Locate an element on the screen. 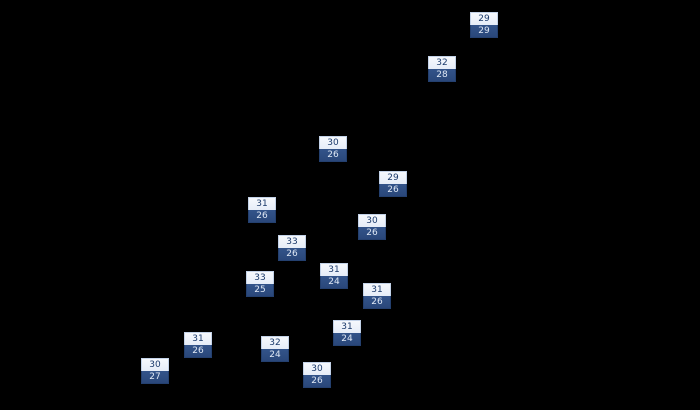  data-point-bottom-value: 29 is located at coordinates (484, 31).